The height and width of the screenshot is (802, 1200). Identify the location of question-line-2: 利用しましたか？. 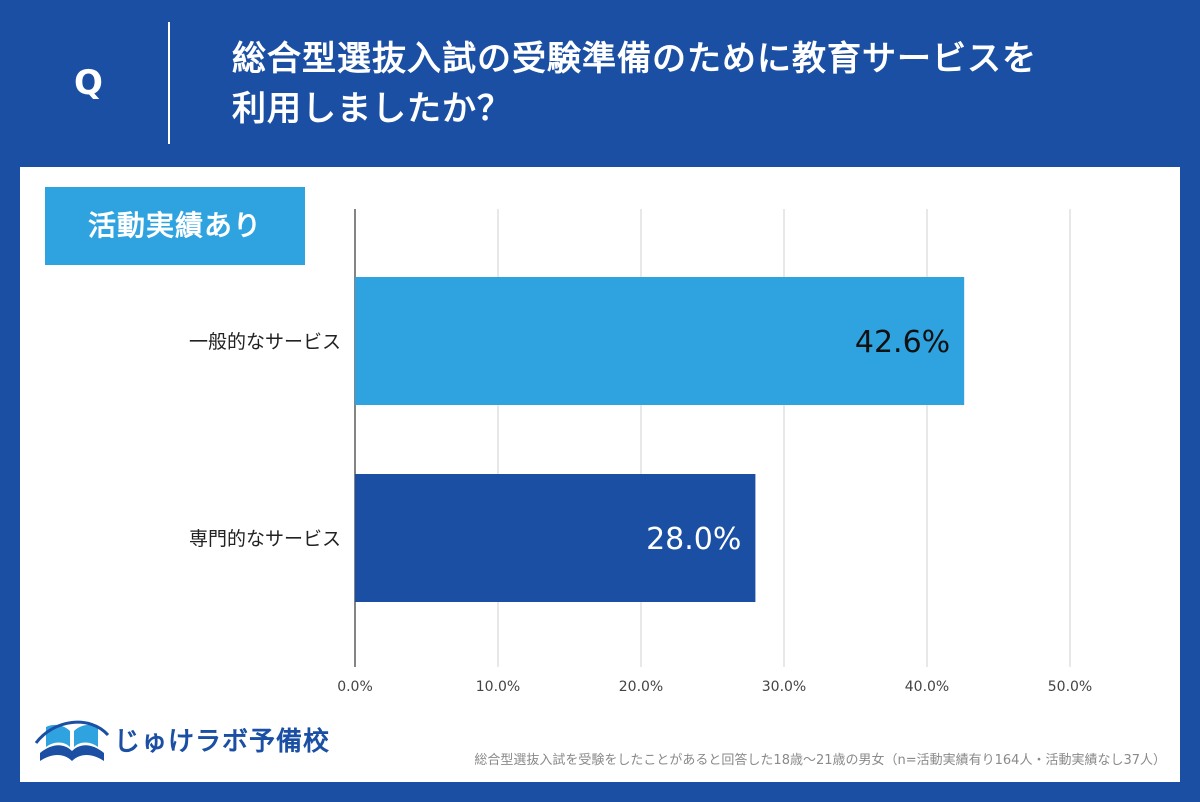
(372, 109).